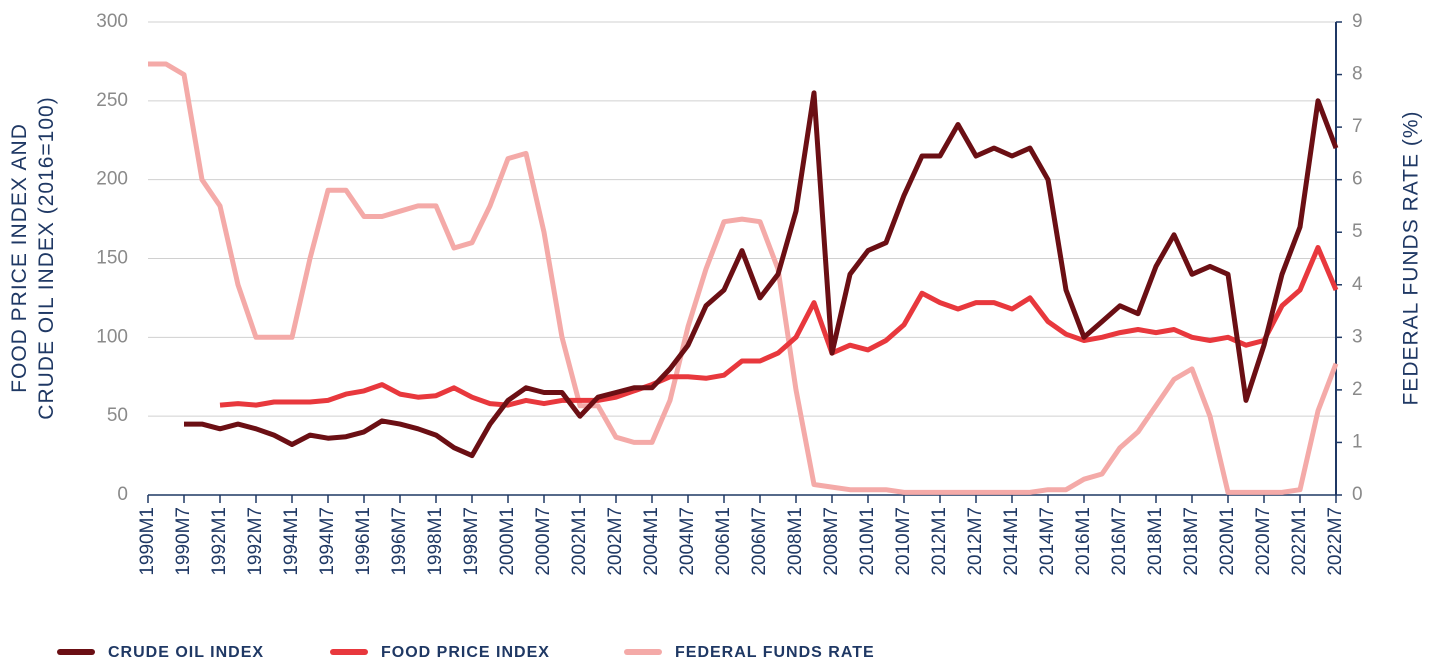 The width and height of the screenshot is (1439, 664). Describe the element at coordinates (327, 541) in the screenshot. I see `x-tick-label: 1994M7` at that location.